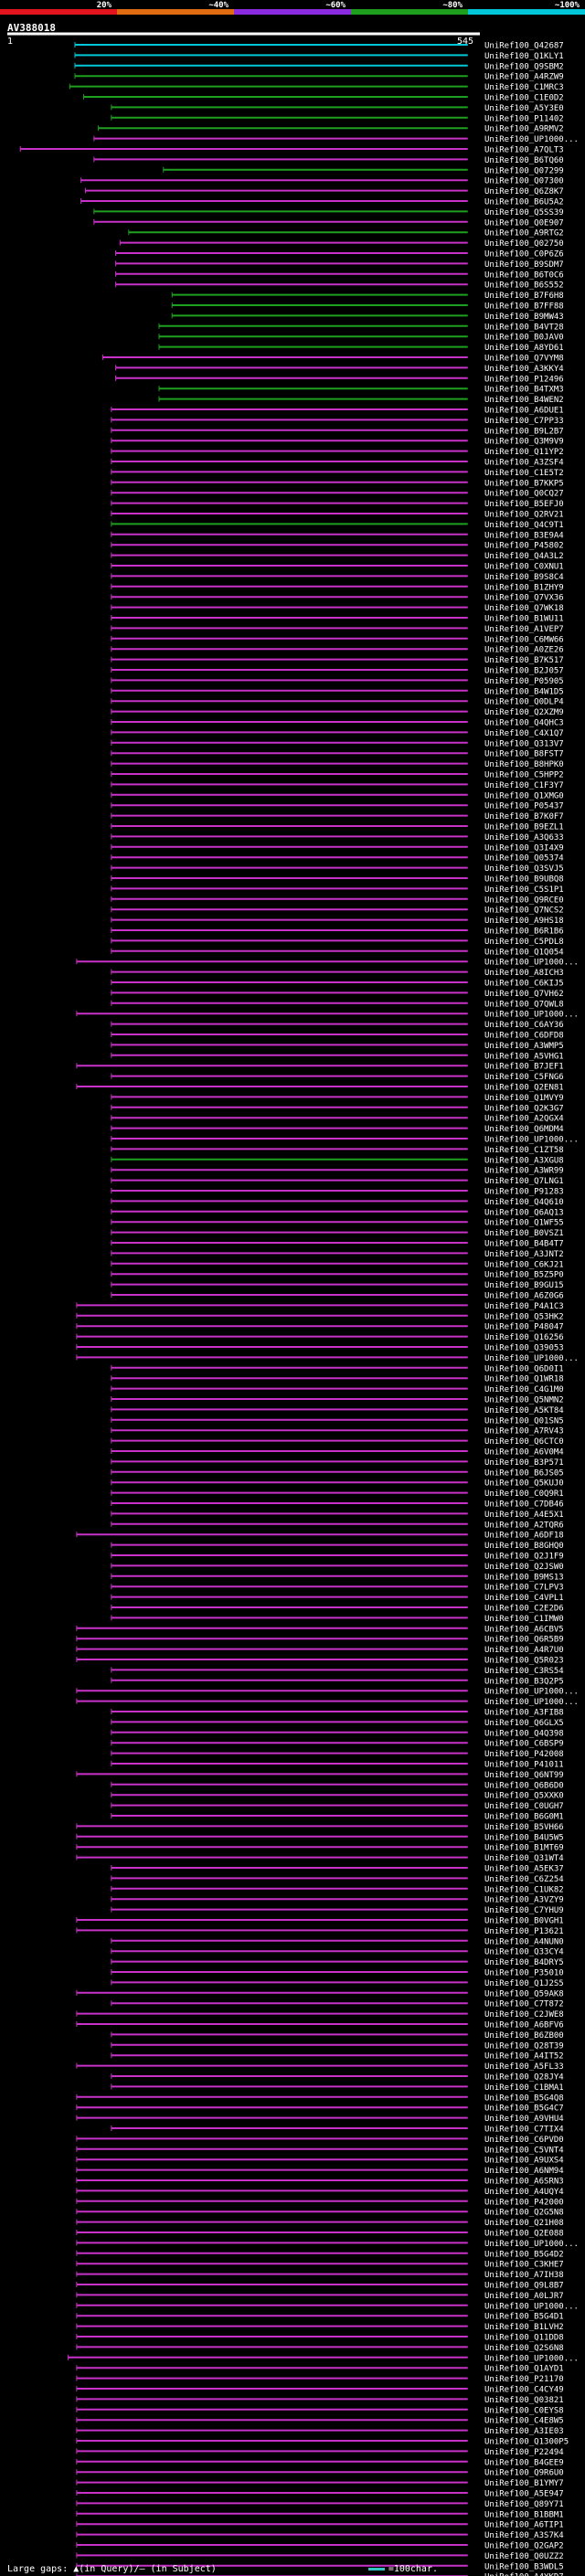 Image resolution: width=585 pixels, height=2576 pixels. Describe the element at coordinates (524, 1525) in the screenshot. I see `hit-label: UniRef100_A2TQR6` at that location.